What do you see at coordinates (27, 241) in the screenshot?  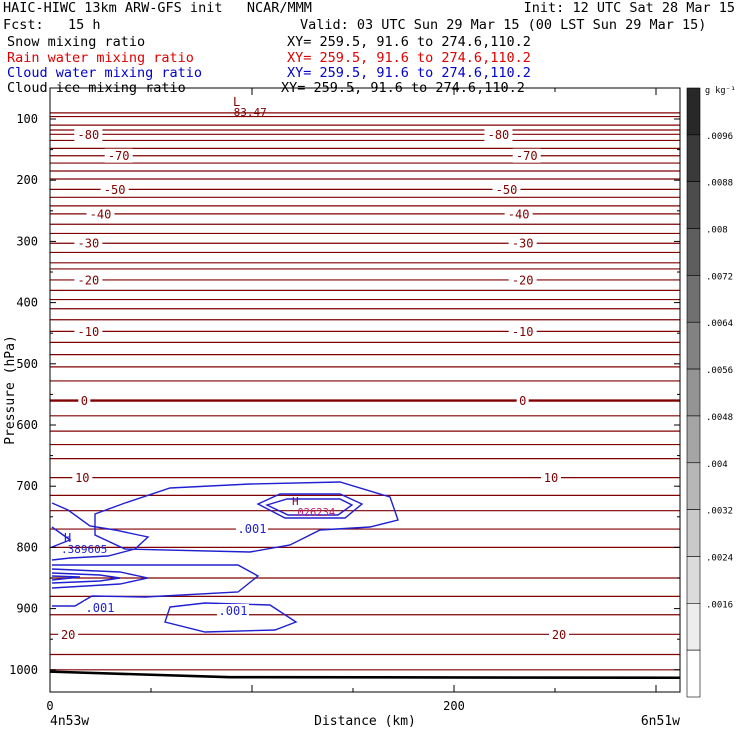 I see `y-tick-label: 300` at bounding box center [27, 241].